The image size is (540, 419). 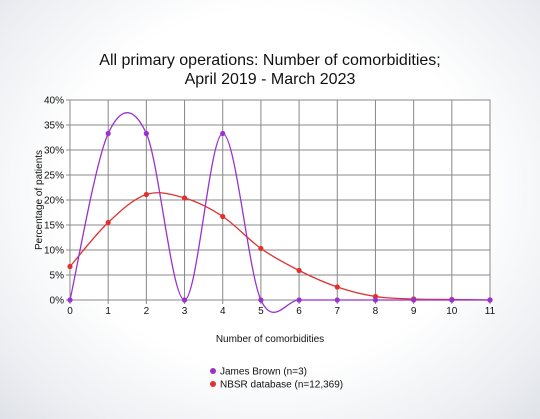 What do you see at coordinates (414, 311) in the screenshot?
I see `x-tick-label: 9` at bounding box center [414, 311].